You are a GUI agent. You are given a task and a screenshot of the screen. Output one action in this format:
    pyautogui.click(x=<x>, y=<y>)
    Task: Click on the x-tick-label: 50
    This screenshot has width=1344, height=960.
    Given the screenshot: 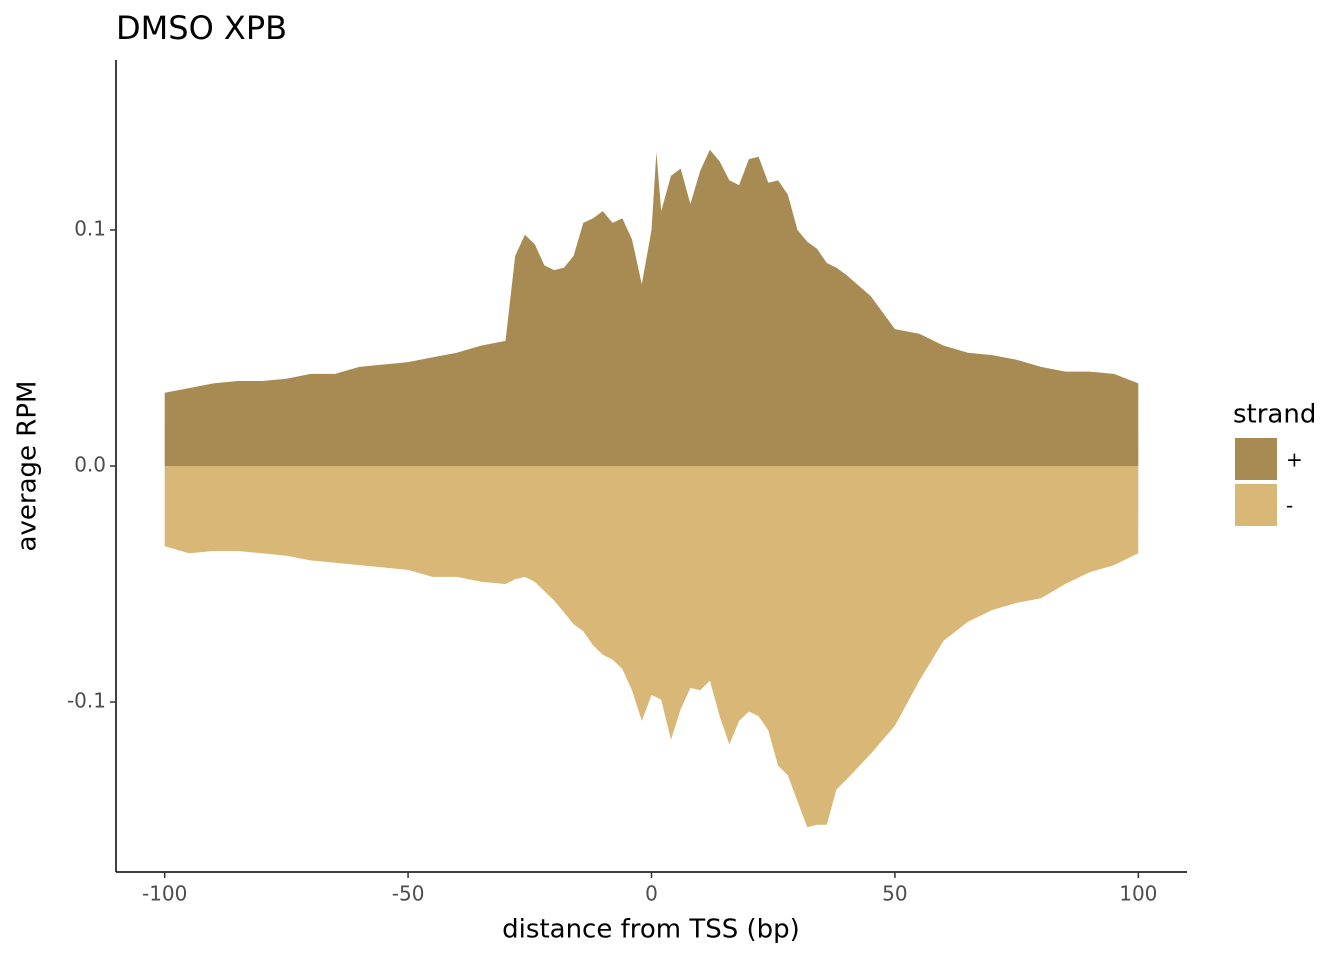 What is the action you would take?
    pyautogui.click(x=894, y=894)
    